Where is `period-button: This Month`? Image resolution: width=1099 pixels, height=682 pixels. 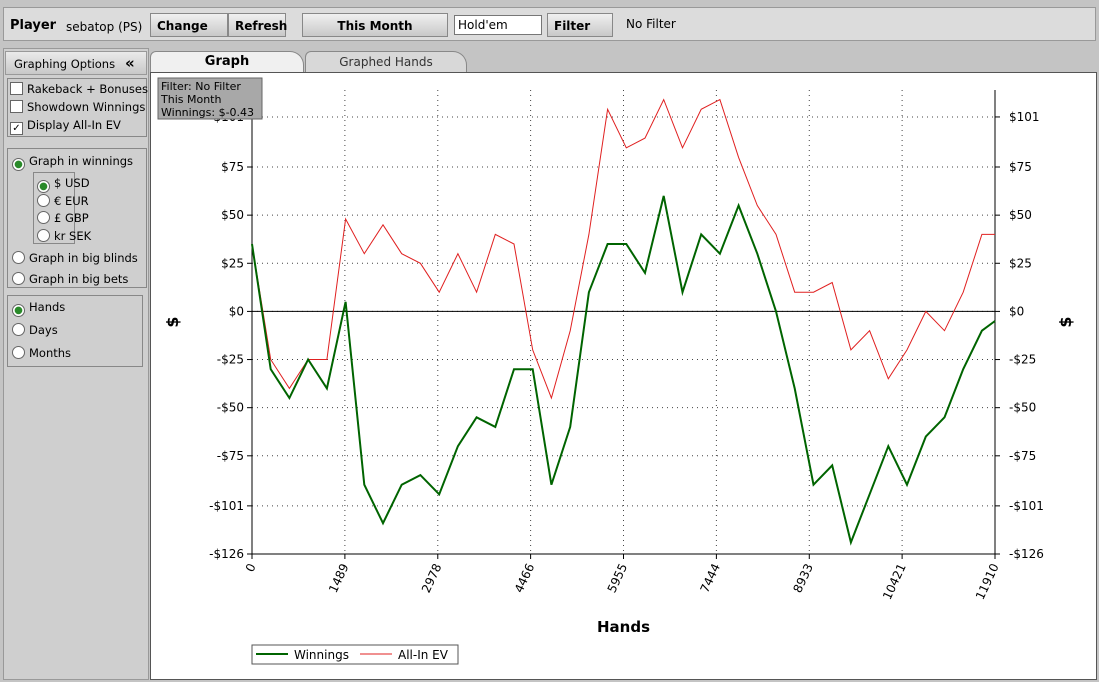 period-button: This Month is located at coordinates (375, 25).